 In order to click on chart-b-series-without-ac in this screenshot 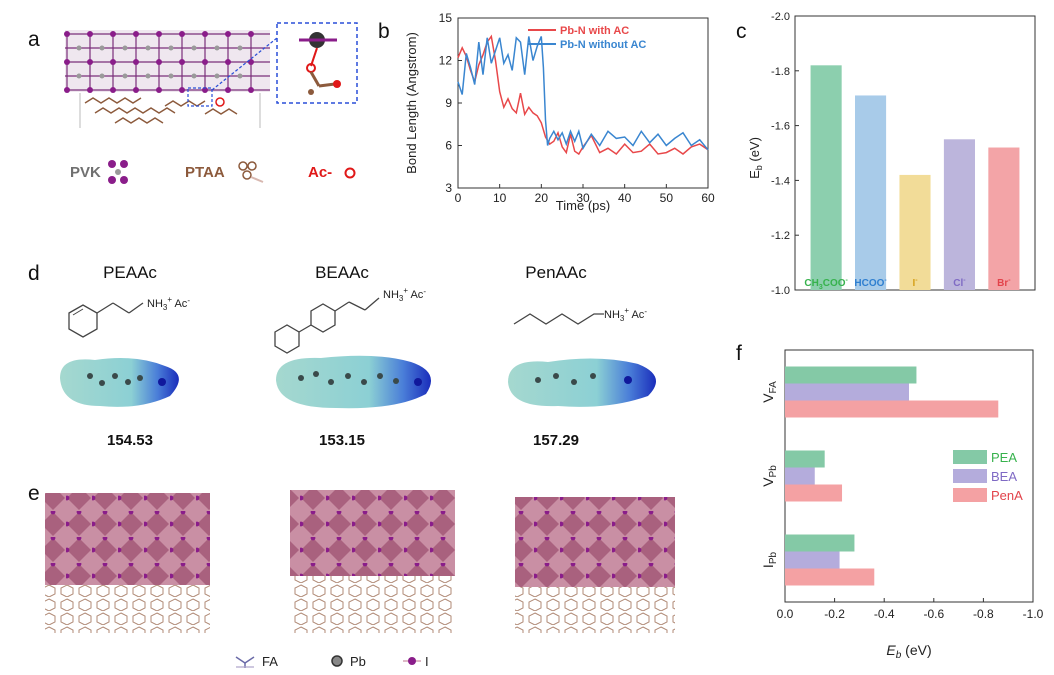, I will do `click(583, 93)`.